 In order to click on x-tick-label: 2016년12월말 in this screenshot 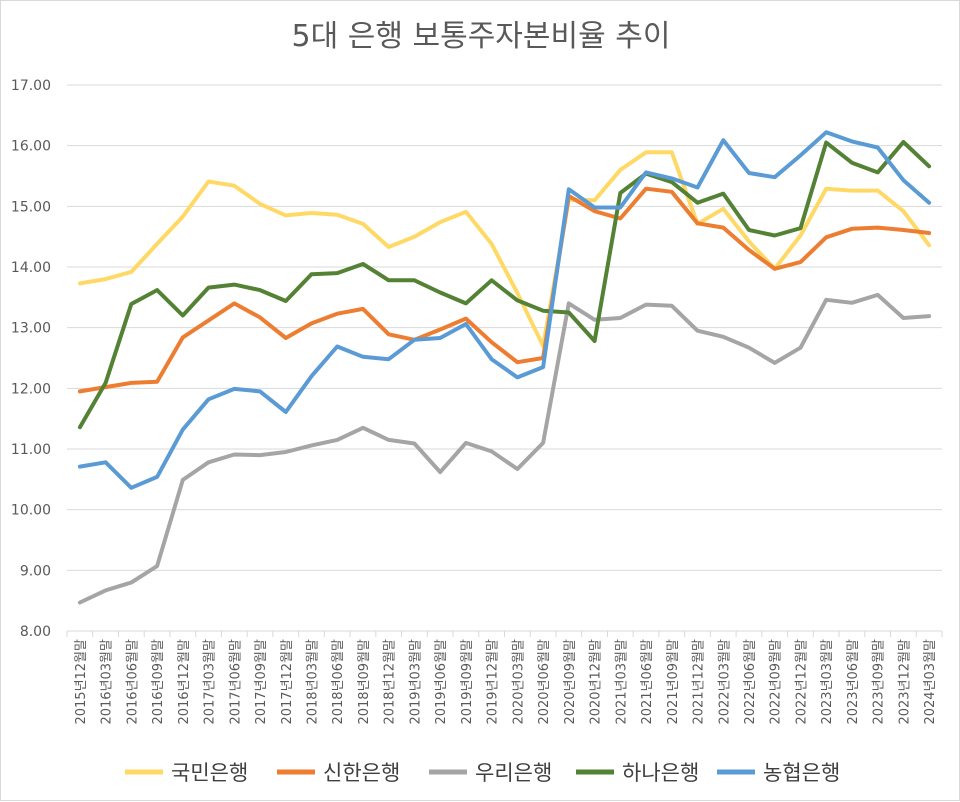, I will do `click(184, 682)`.